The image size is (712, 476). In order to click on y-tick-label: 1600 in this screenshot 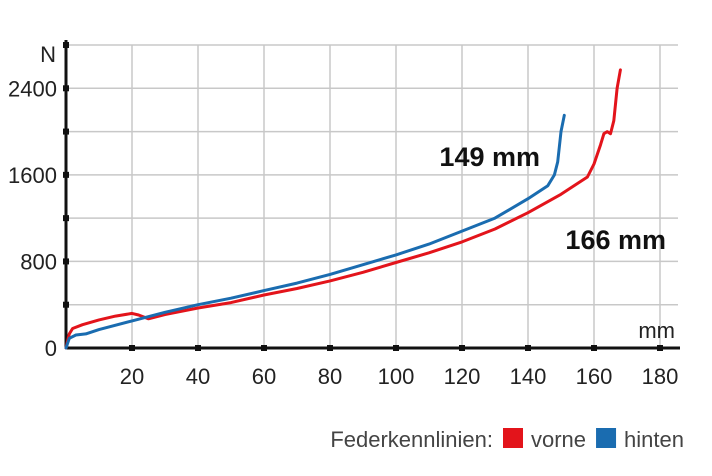, I will do `click(32, 175)`.